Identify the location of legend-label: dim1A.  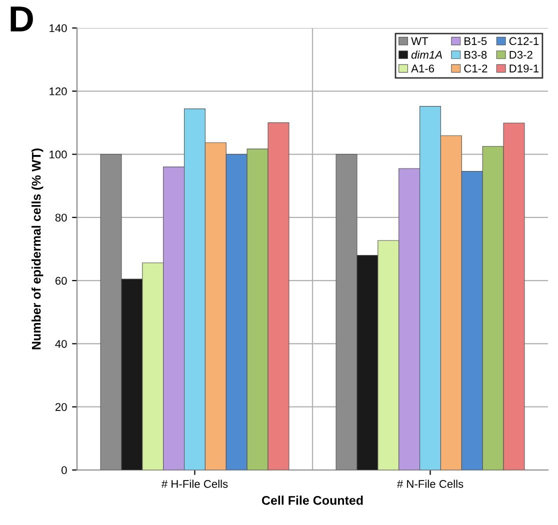
(426, 54).